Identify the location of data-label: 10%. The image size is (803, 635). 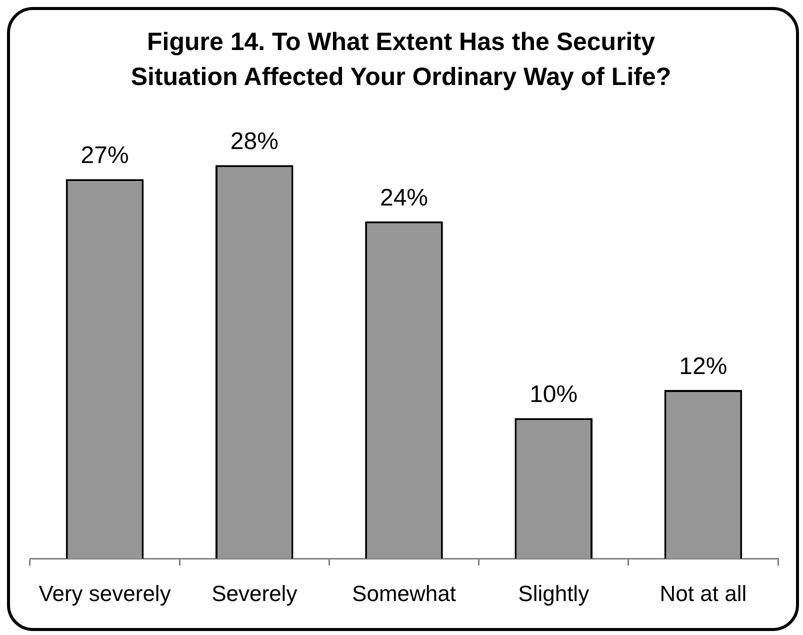
(554, 394).